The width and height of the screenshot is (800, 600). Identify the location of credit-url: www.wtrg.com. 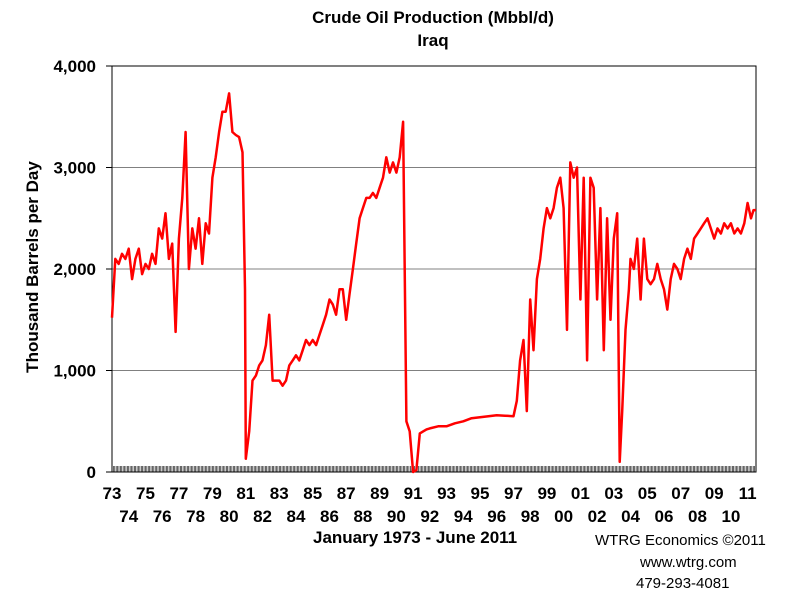
(688, 562).